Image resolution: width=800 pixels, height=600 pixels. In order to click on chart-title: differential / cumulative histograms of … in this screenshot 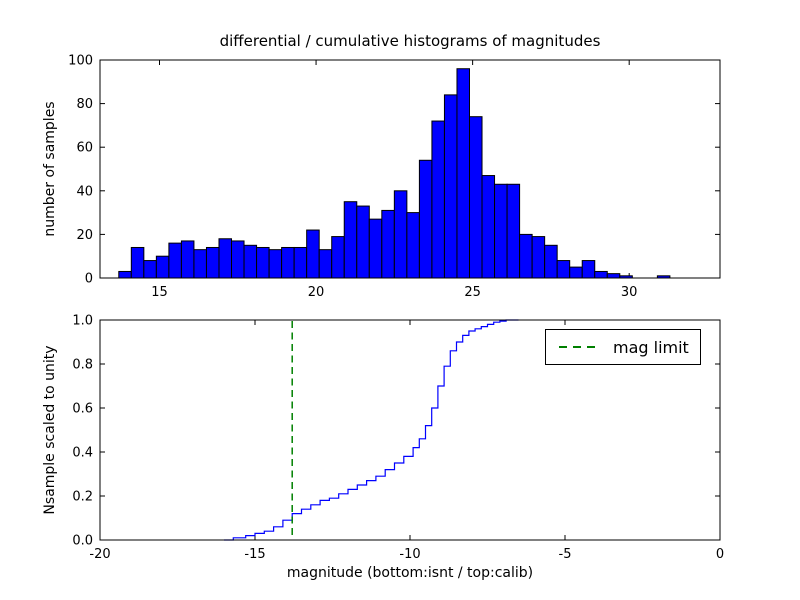, I will do `click(410, 41)`.